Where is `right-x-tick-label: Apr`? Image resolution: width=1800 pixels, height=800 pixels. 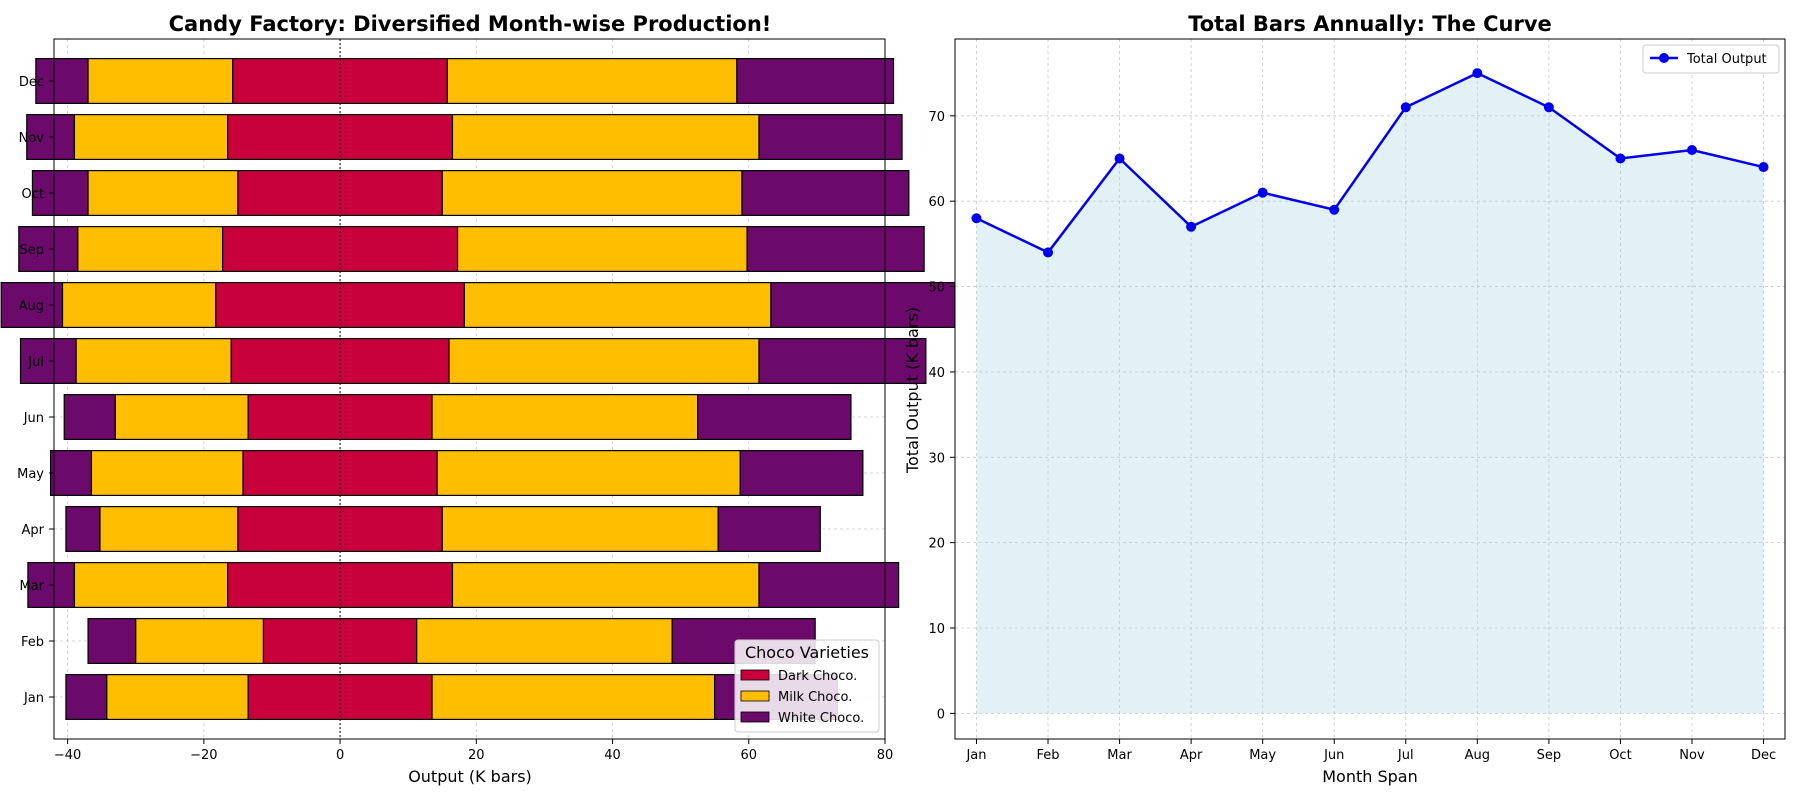
right-x-tick-label: Apr is located at coordinates (1191, 755).